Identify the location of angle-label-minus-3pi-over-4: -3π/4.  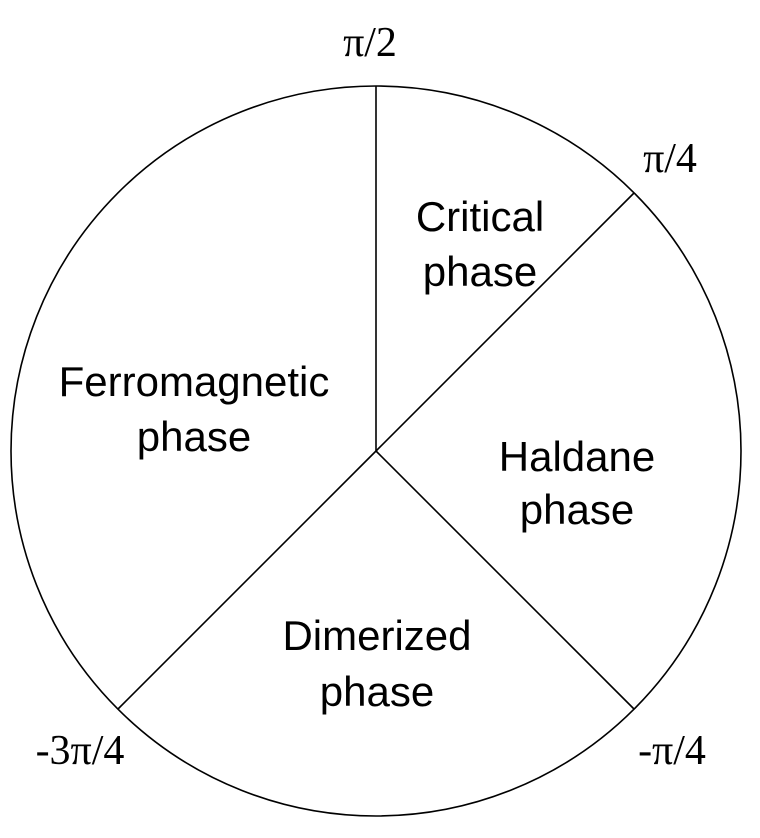
(80, 751).